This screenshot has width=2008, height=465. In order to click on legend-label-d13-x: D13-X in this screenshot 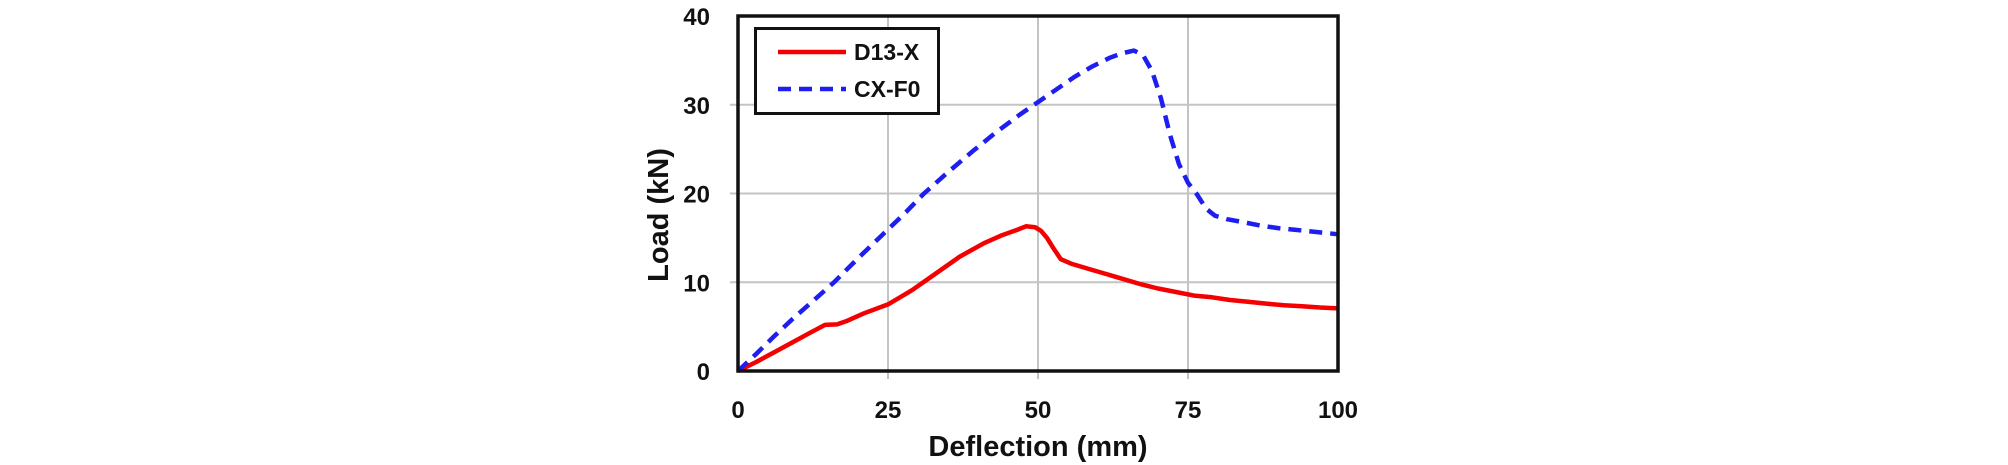, I will do `click(887, 52)`.